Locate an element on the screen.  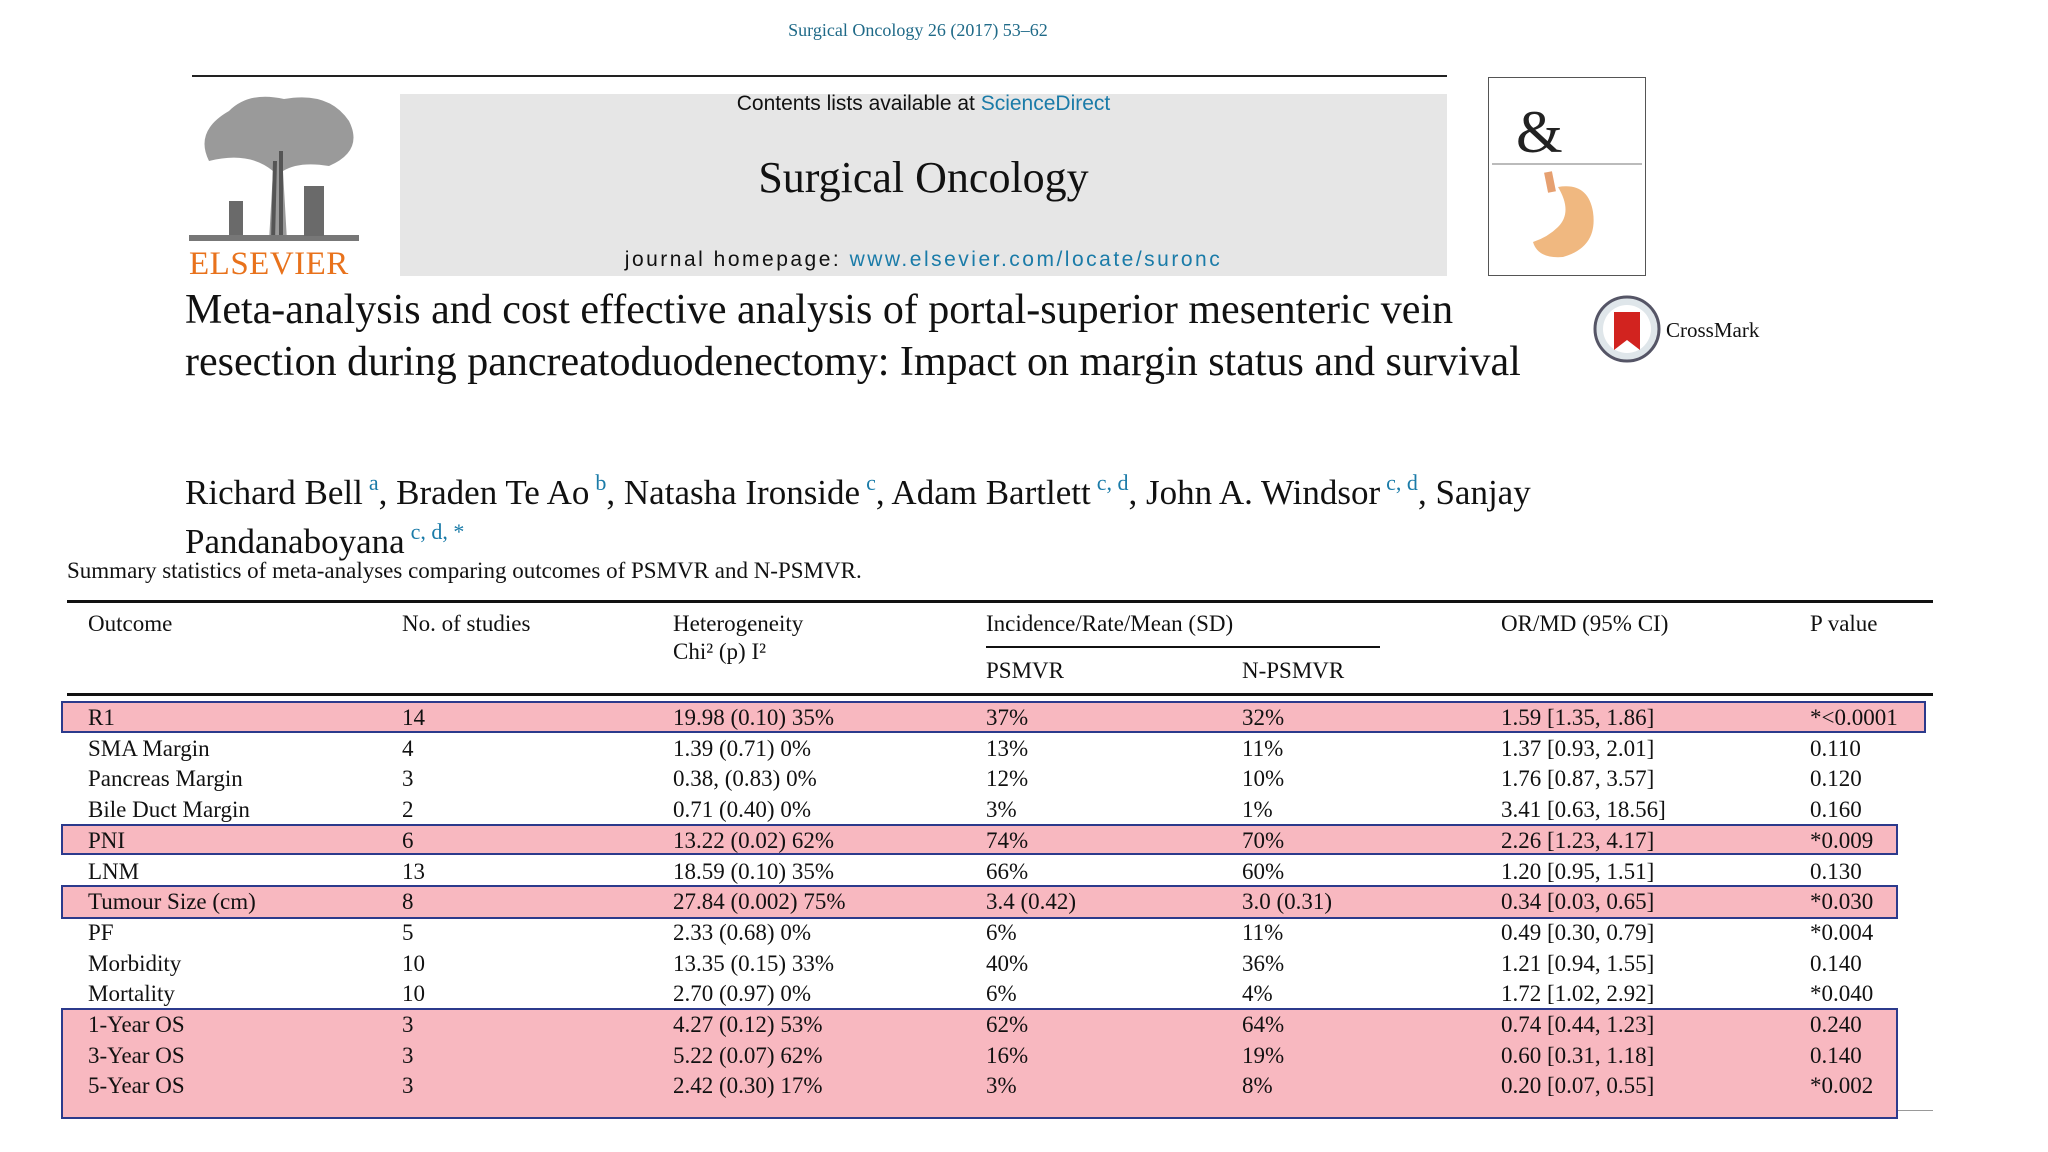
masthead is located at coordinates (923, 185).